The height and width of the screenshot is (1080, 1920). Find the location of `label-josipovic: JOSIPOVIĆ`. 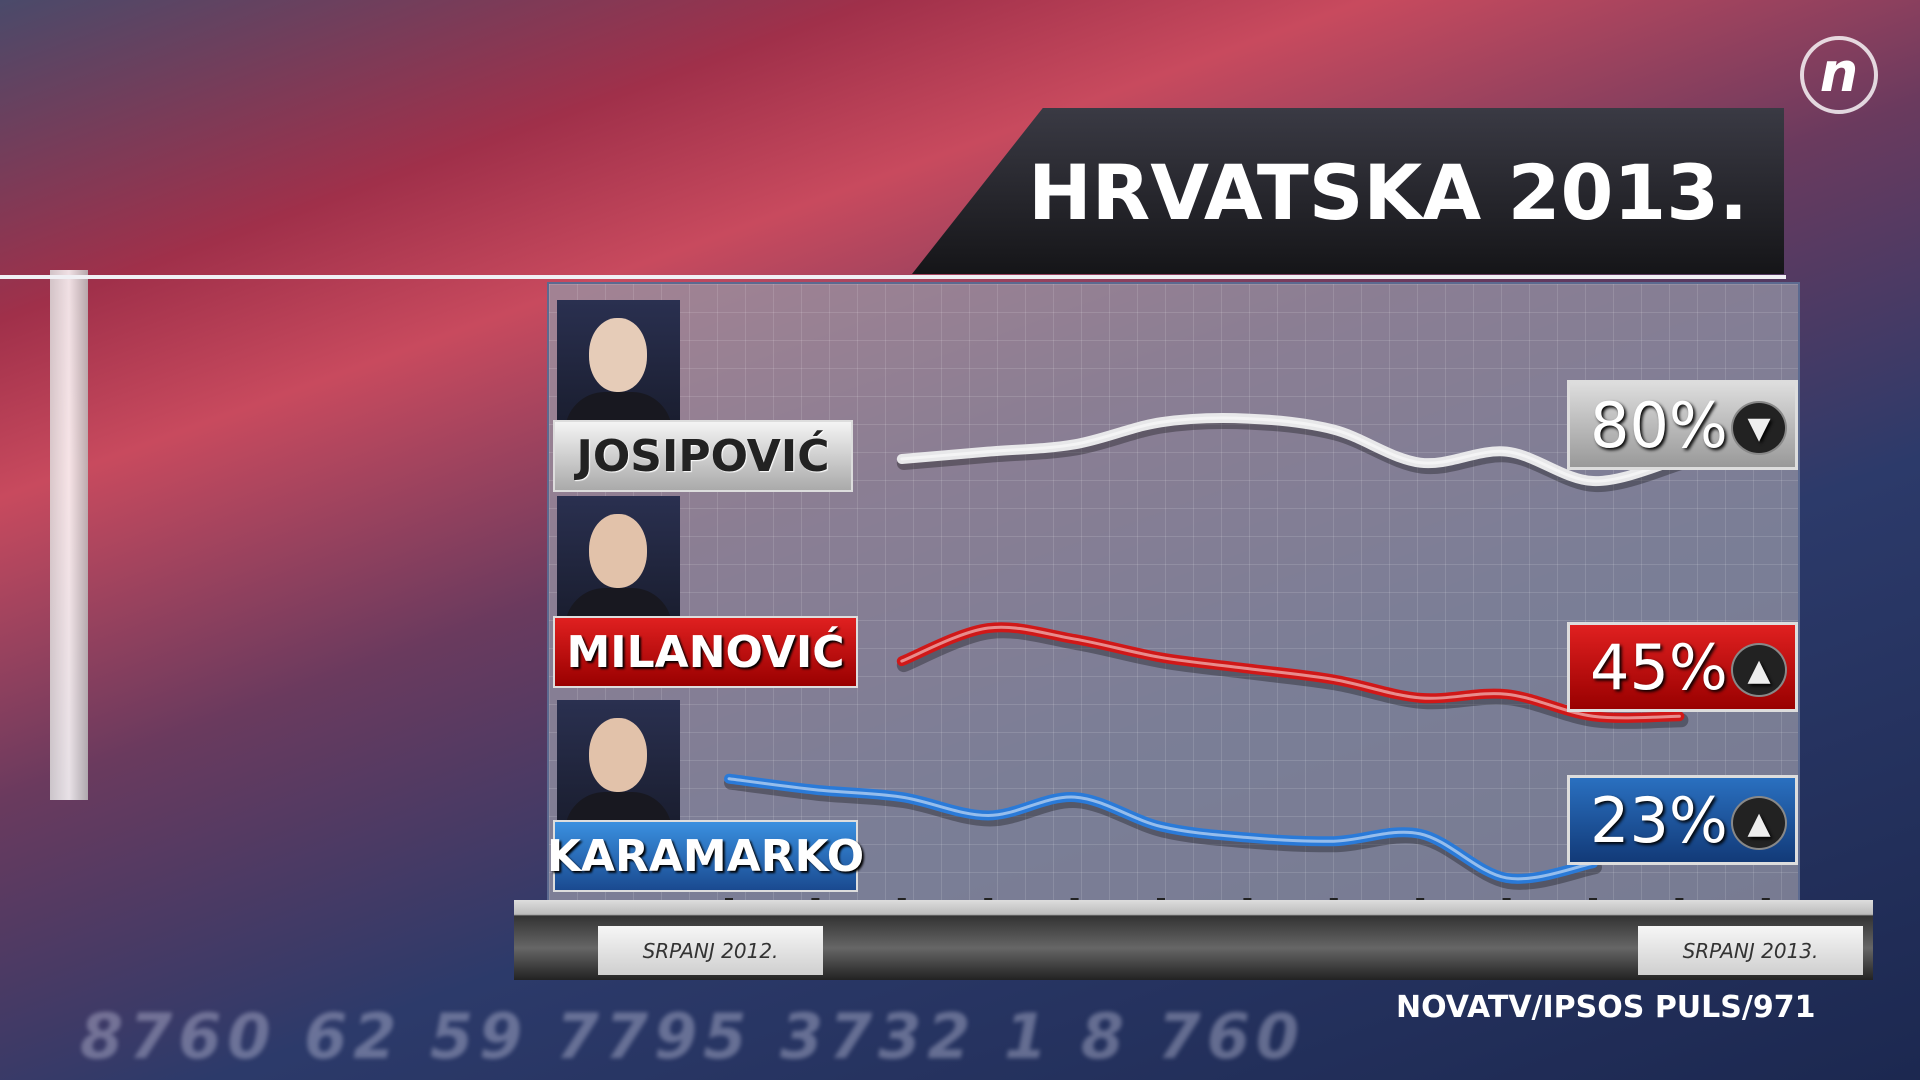

label-josipovic: JOSIPOVIĆ is located at coordinates (703, 456).